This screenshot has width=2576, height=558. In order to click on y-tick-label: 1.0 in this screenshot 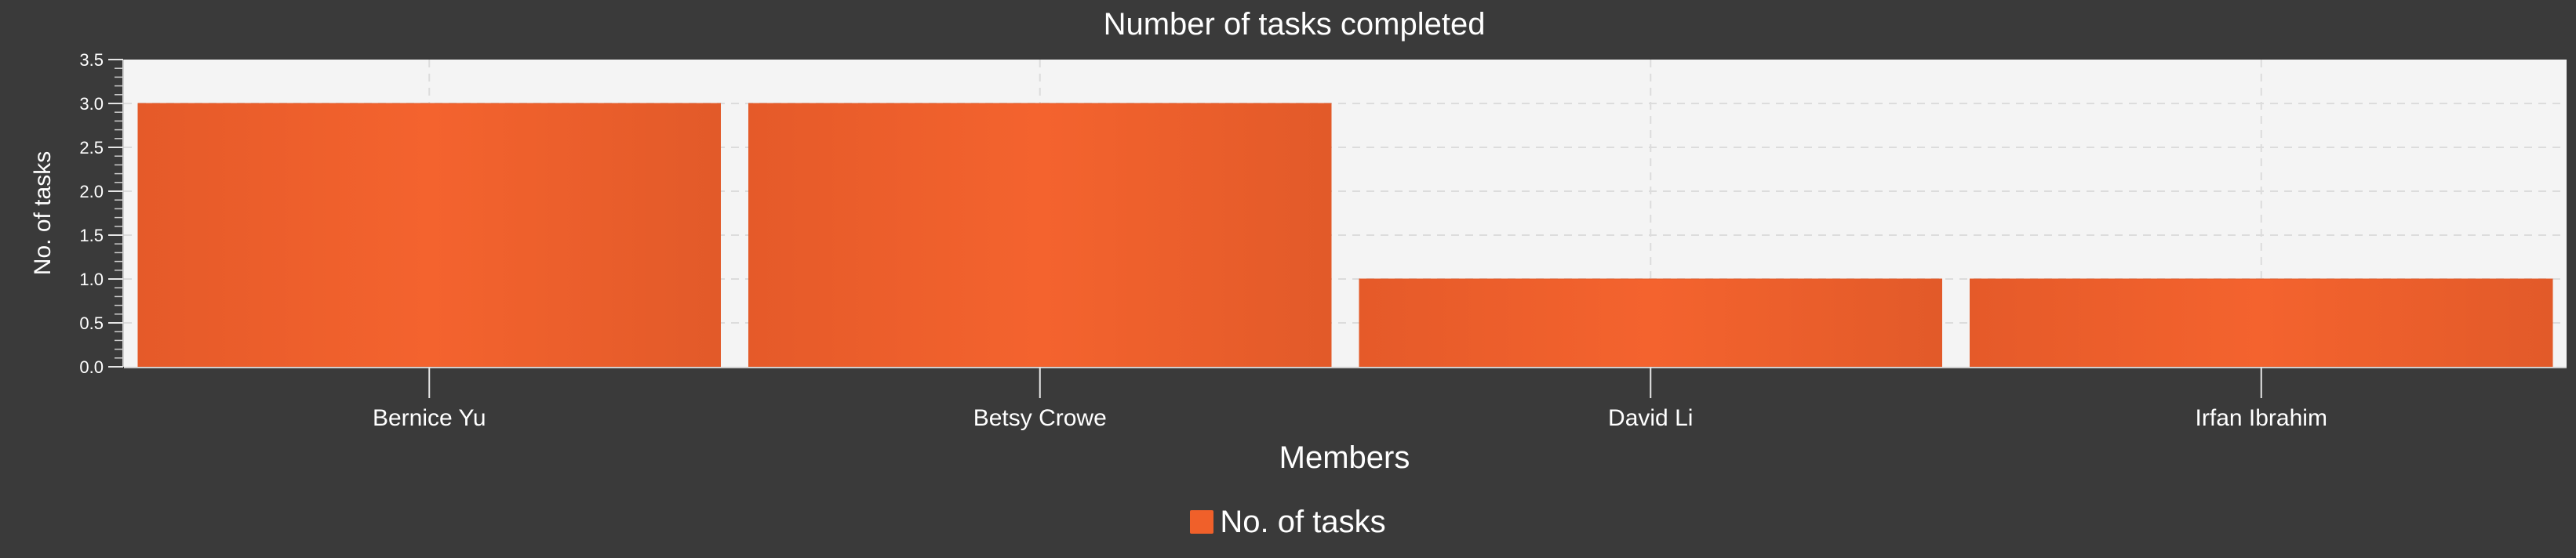, I will do `click(91, 279)`.